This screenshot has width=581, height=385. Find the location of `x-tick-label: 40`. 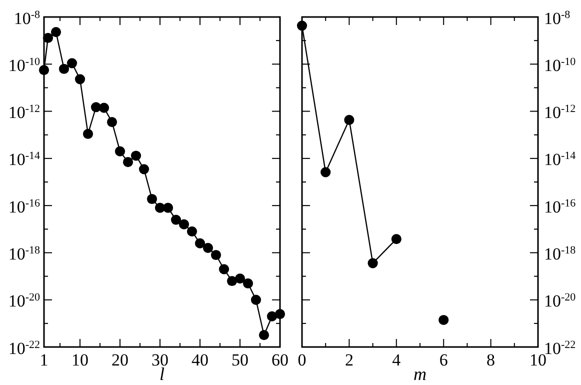

x-tick-label: 40 is located at coordinates (200, 360).